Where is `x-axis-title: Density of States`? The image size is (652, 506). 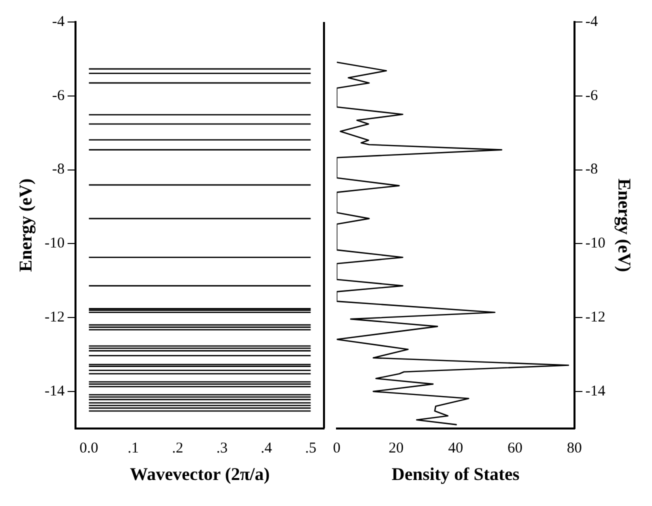
x-axis-title: Density of States is located at coordinates (456, 474).